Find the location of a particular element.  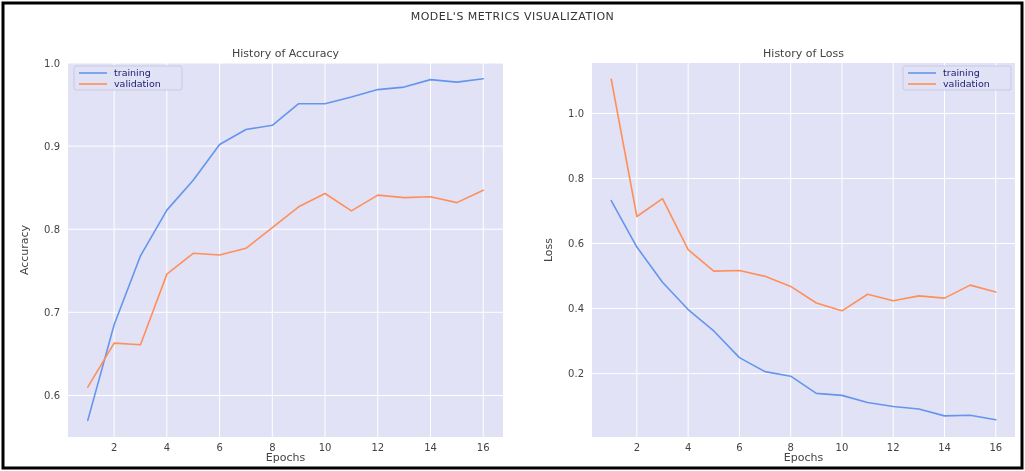

chart-title: History of Accuracy is located at coordinates (286, 53).